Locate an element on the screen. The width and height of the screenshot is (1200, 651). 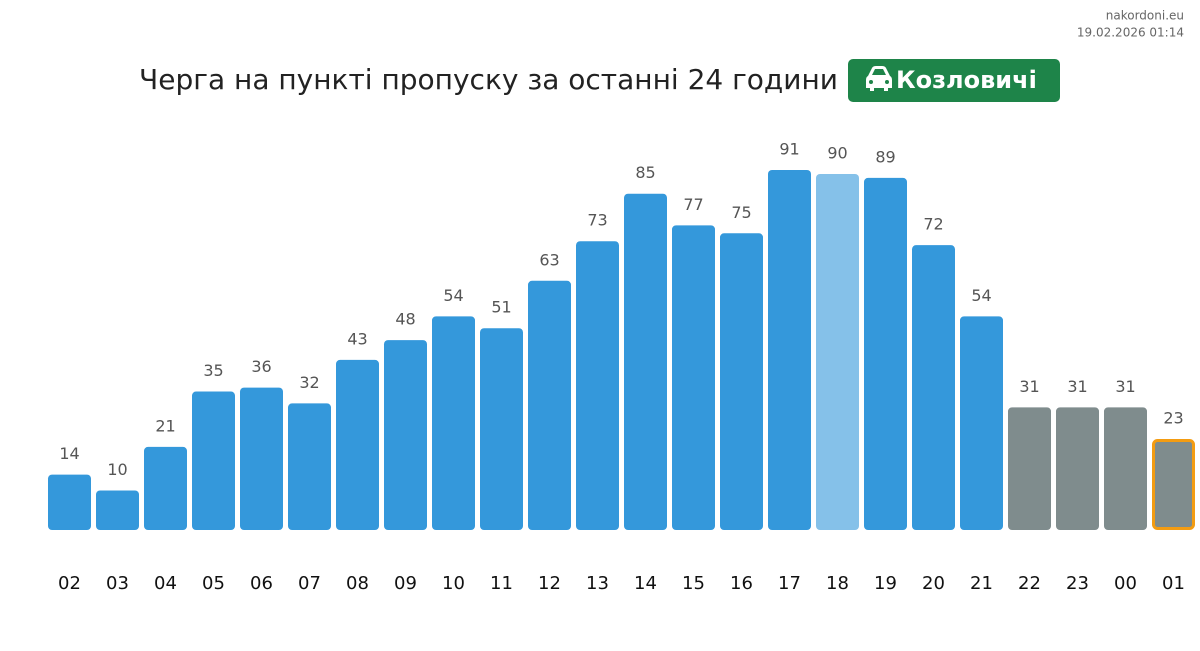
timestamp: 19.02.2026 01:14 is located at coordinates (1130, 33).